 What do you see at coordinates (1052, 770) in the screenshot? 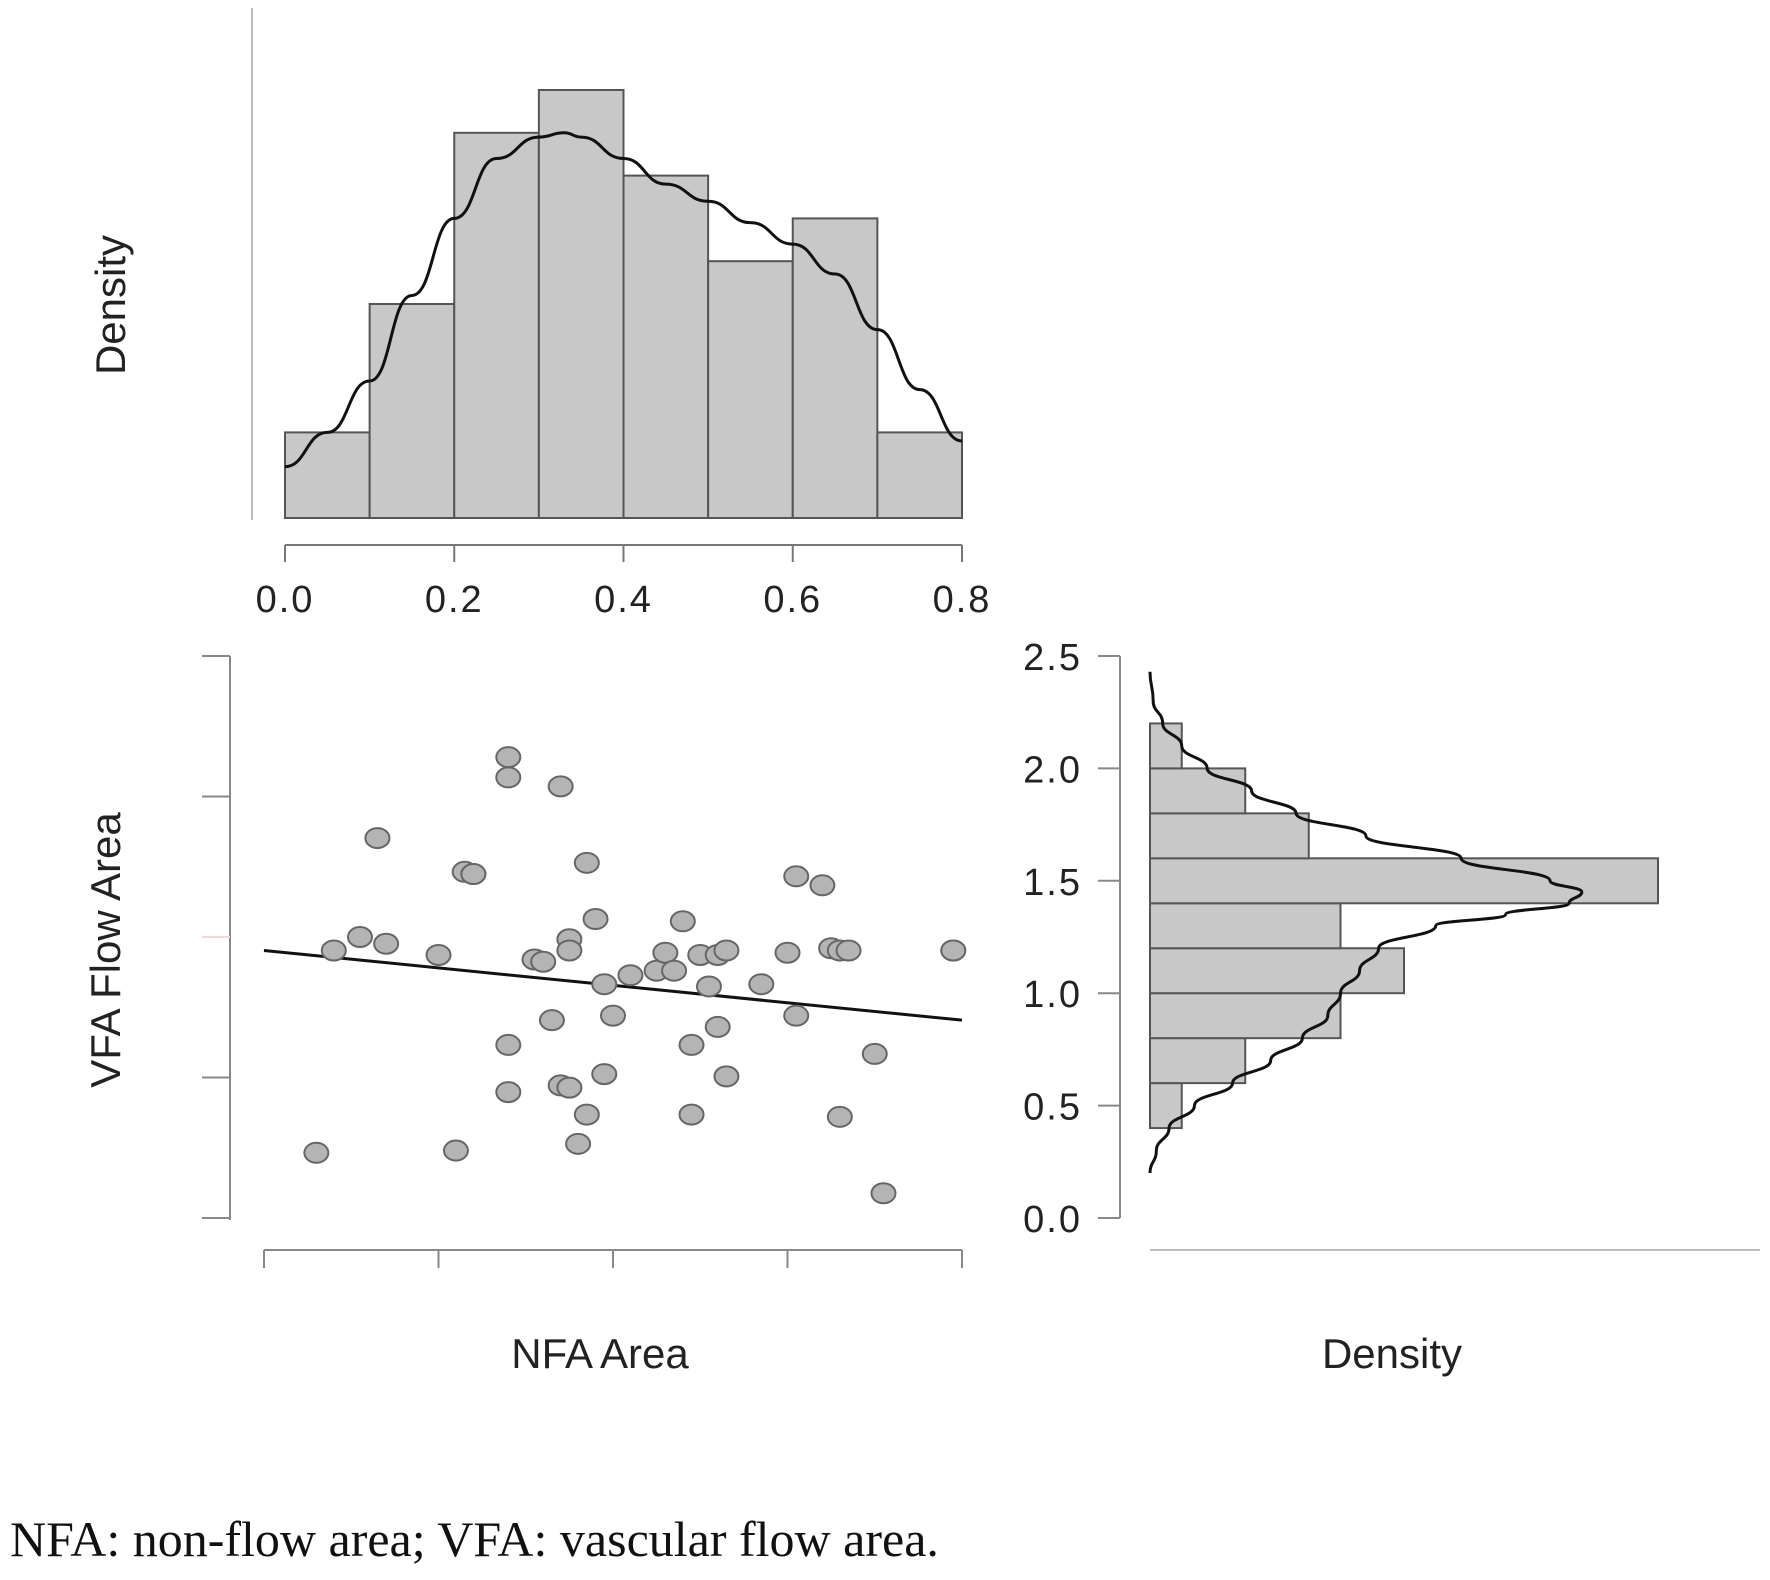
I see `right-y-tick-label-4: 2.0` at bounding box center [1052, 770].